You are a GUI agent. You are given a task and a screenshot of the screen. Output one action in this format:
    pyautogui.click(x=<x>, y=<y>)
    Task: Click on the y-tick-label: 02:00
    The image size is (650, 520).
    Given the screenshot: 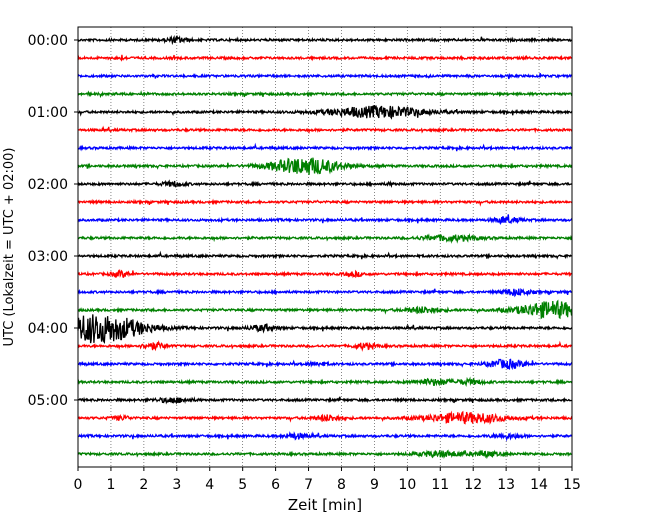 What is the action you would take?
    pyautogui.click(x=48, y=185)
    